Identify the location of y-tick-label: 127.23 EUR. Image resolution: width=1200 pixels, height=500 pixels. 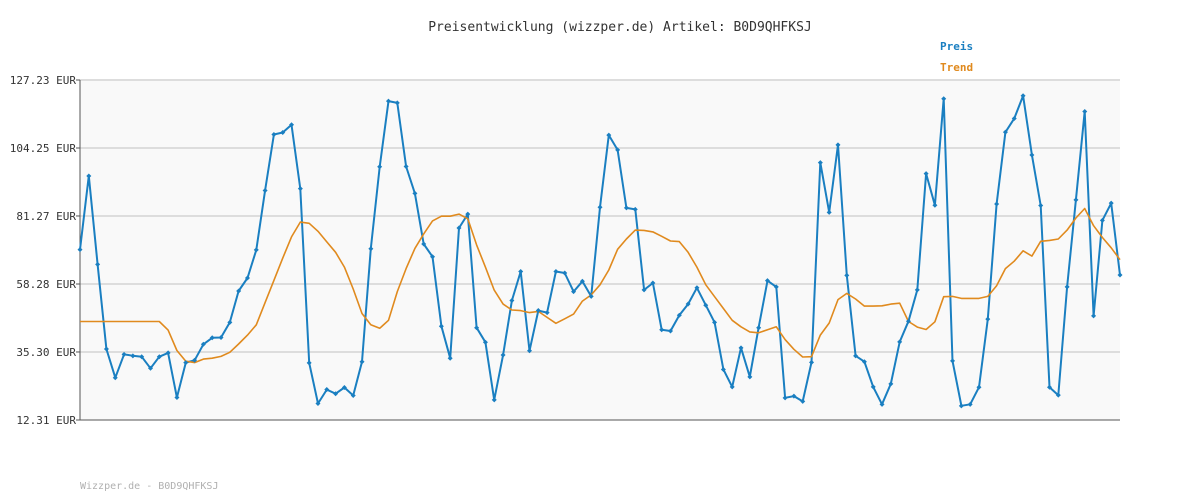
(43, 80).